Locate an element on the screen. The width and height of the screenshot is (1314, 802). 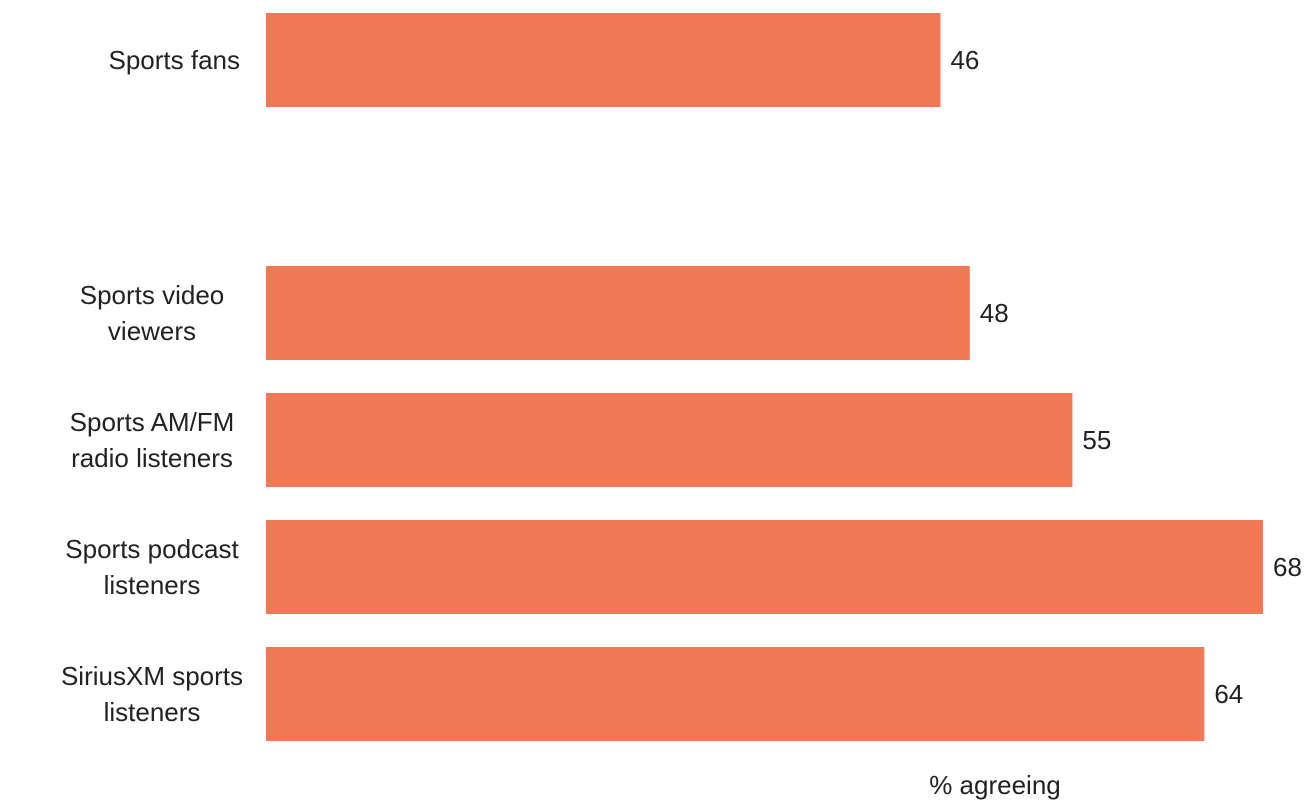
category-label-0: Sports fans is located at coordinates (174, 60).